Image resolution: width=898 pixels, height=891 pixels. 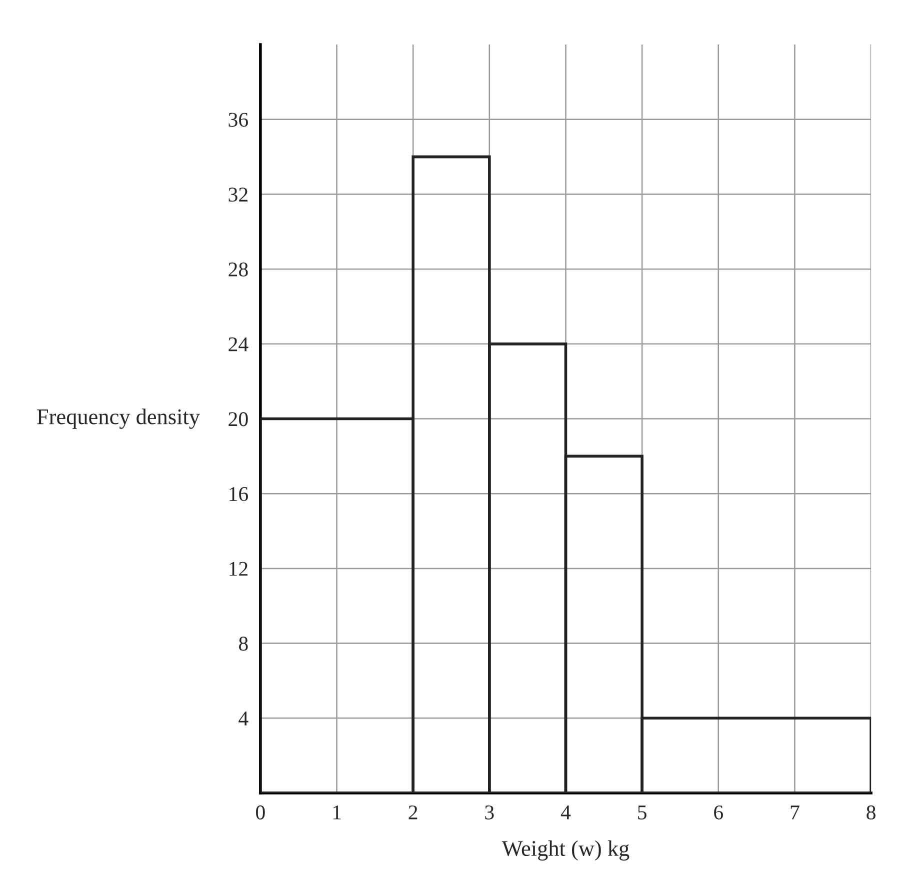 What do you see at coordinates (718, 812) in the screenshot?
I see `x-tick-label: 6` at bounding box center [718, 812].